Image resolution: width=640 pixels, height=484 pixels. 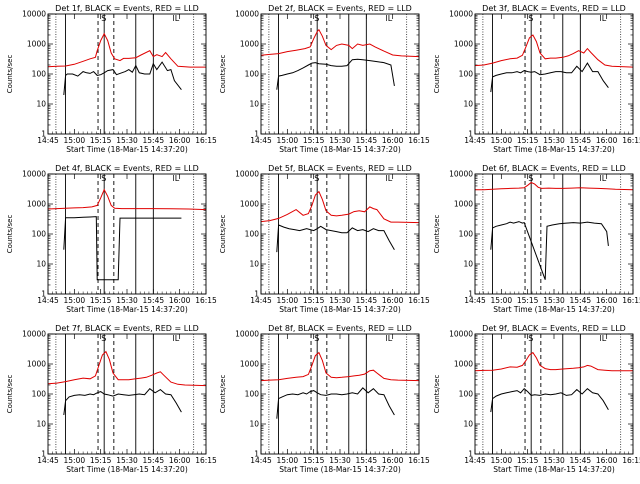 What do you see at coordinates (340, 8) in the screenshot?
I see `panel-title: Det 2f, BLACK = Events, RED = LLD` at bounding box center [340, 8].